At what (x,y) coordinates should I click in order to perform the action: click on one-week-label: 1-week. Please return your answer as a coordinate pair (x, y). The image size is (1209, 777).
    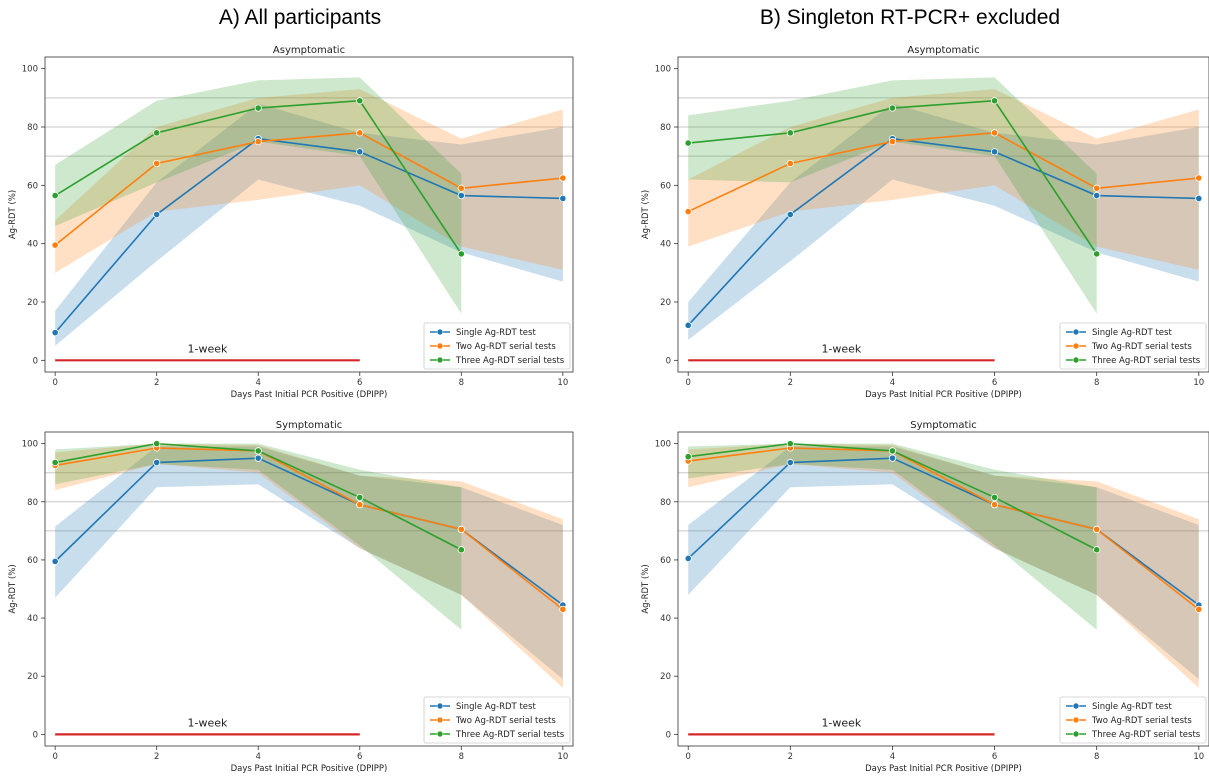
    Looking at the image, I should click on (208, 348).